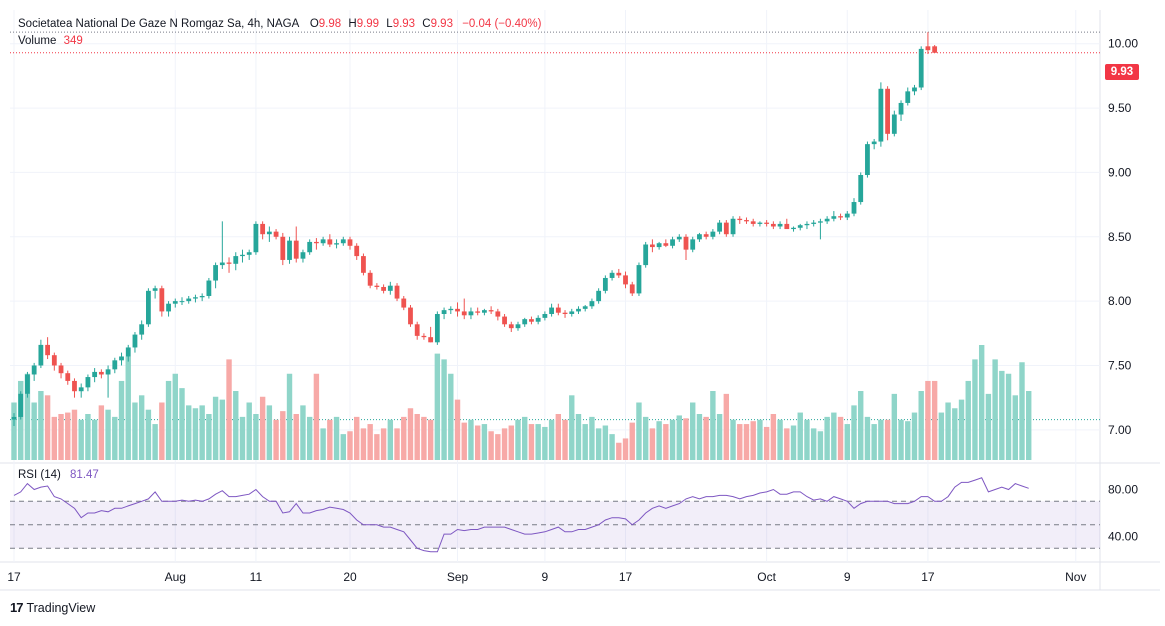  Describe the element at coordinates (330, 24) in the screenshot. I see `open-value: 9.98` at that location.